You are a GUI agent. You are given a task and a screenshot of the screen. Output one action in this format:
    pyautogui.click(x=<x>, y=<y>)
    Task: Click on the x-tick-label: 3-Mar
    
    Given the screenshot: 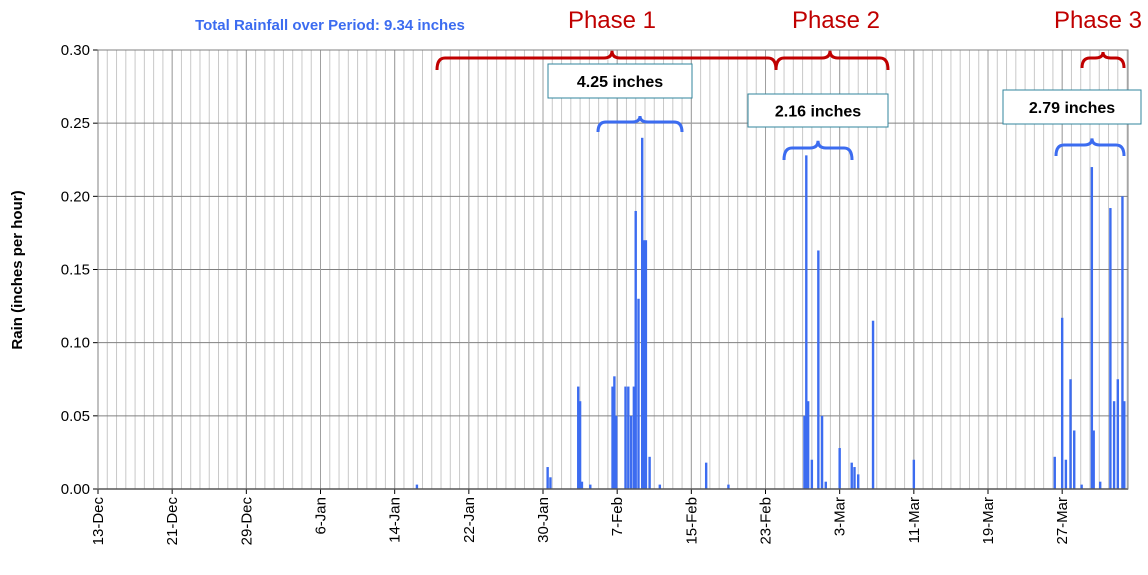 What is the action you would take?
    pyautogui.click(x=840, y=516)
    